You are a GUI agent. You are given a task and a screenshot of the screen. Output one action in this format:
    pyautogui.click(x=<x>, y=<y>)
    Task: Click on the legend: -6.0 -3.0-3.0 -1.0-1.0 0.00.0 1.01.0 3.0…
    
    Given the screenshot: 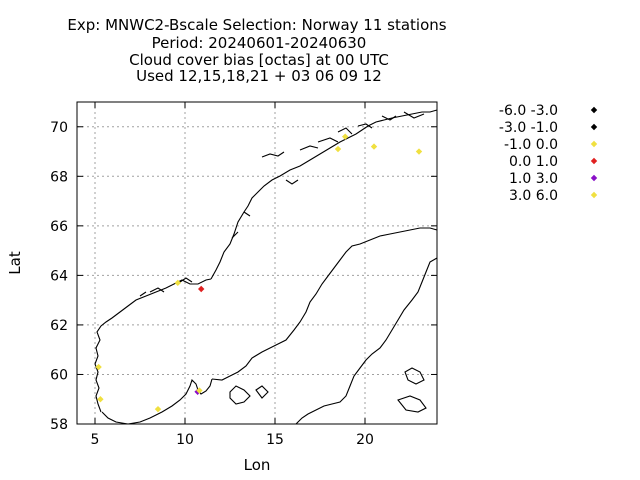 What is the action you would take?
    pyautogui.click(x=548, y=153)
    